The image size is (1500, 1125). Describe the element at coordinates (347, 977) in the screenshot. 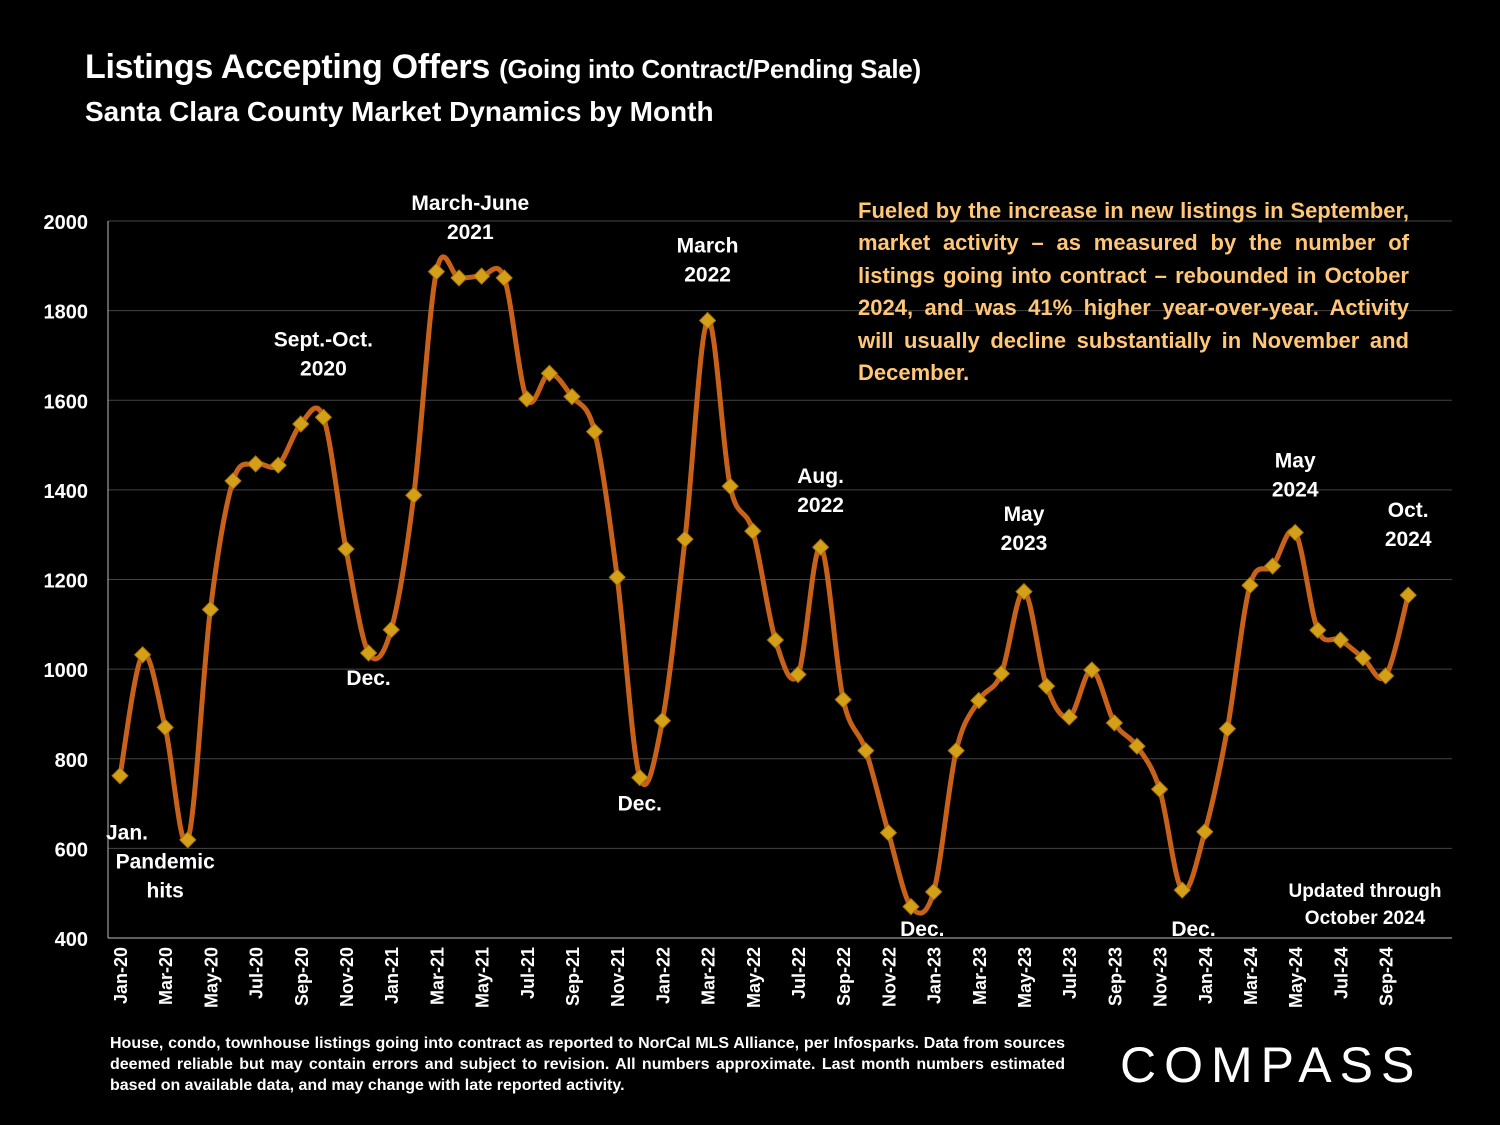

I see `x-tick-label: Nov-20` at that location.